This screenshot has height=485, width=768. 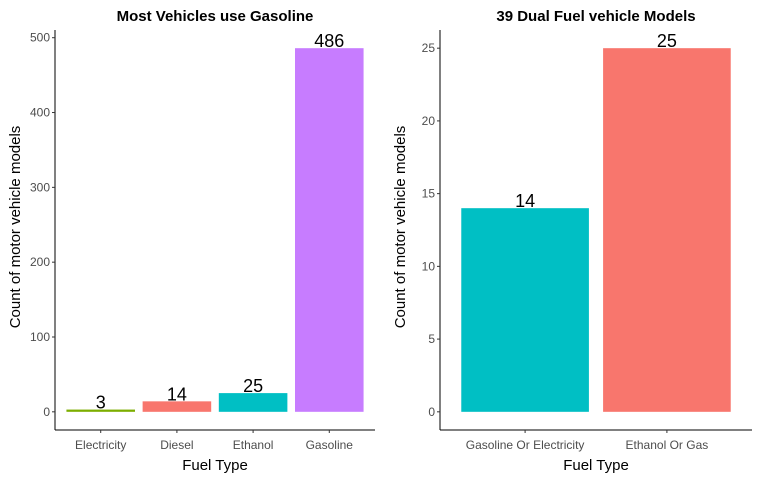 What do you see at coordinates (101, 403) in the screenshot?
I see `data-label: 3` at bounding box center [101, 403].